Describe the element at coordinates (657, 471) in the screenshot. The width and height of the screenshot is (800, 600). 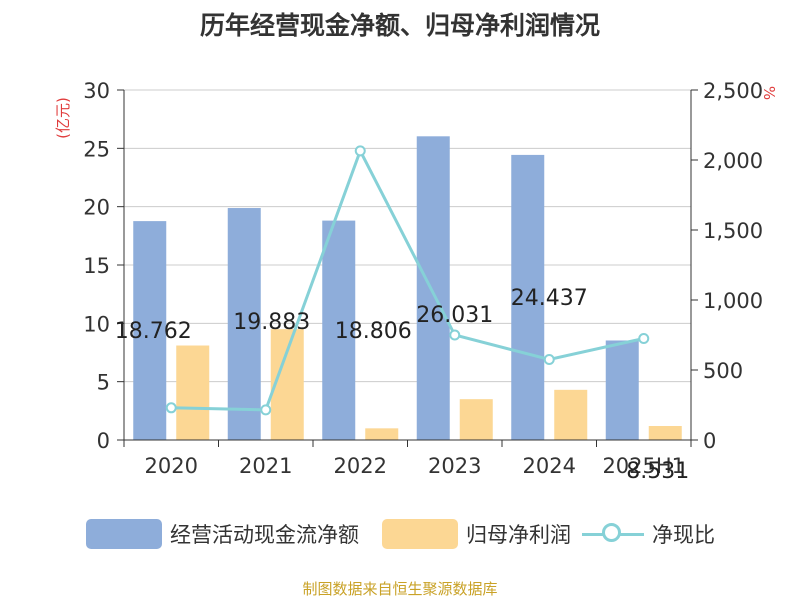
I see `data-label-cash: 8.531` at that location.